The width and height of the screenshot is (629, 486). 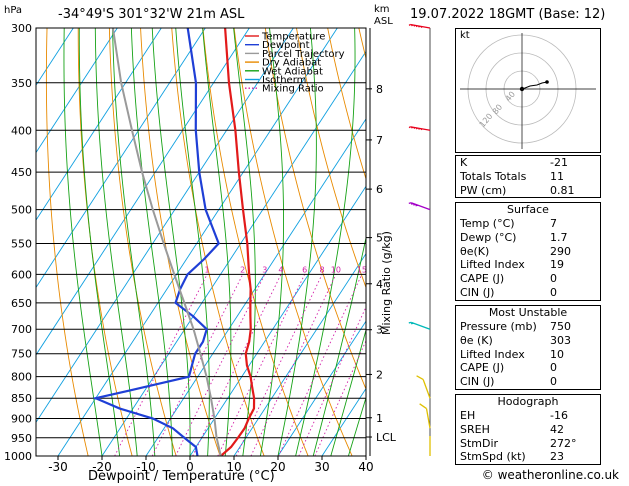 I want to click on pressure-tick-label: 500, so click(x=21, y=210).